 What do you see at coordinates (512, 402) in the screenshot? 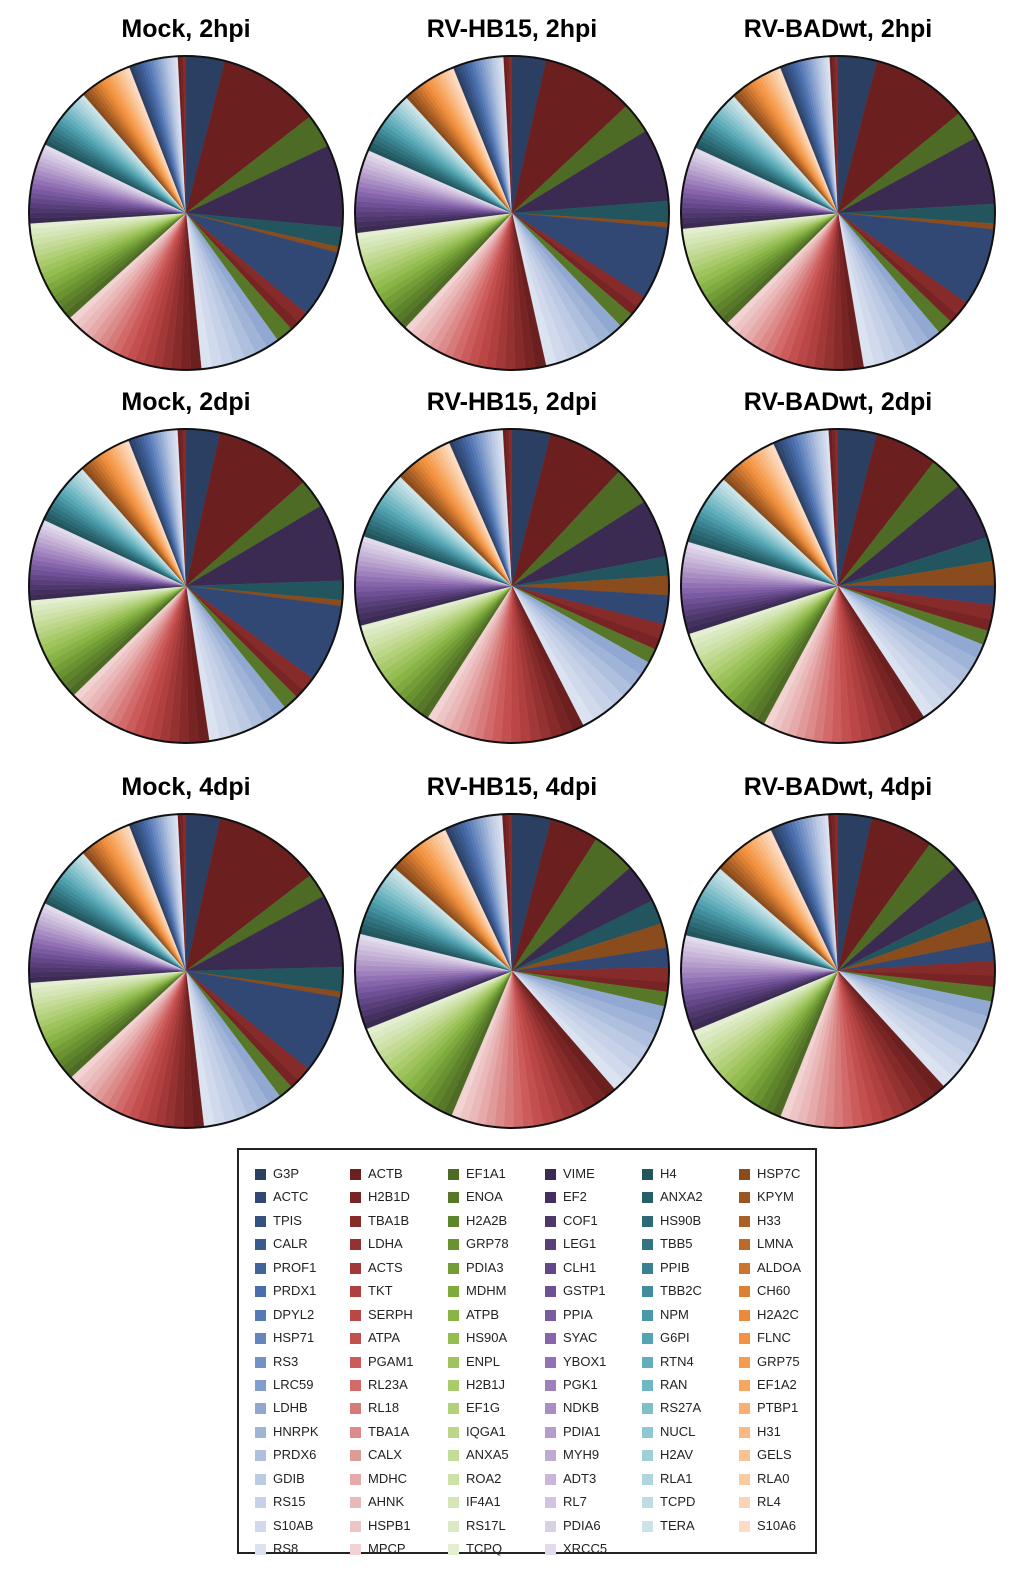
I see `chart-title: RV-HB15, 2dpi` at bounding box center [512, 402].